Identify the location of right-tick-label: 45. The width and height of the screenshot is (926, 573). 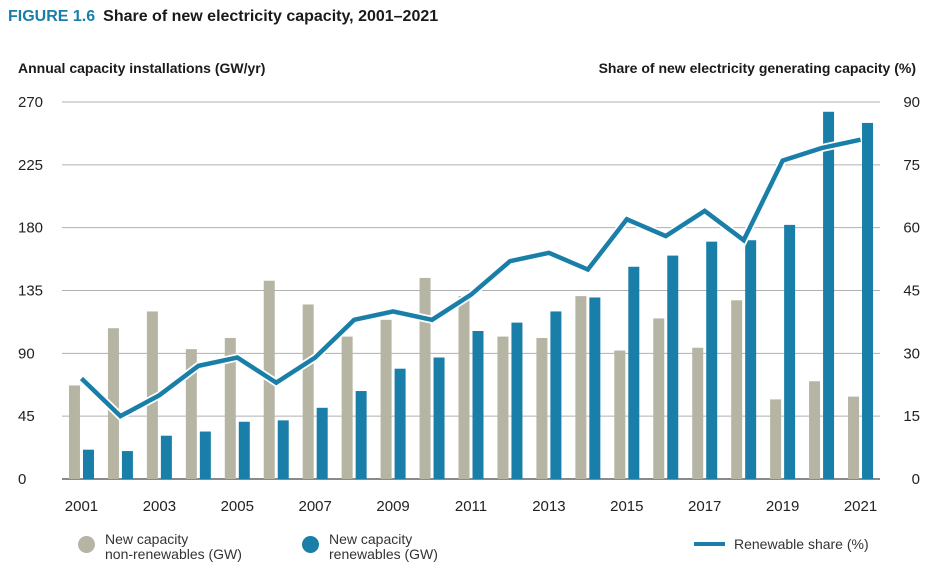
(911, 291).